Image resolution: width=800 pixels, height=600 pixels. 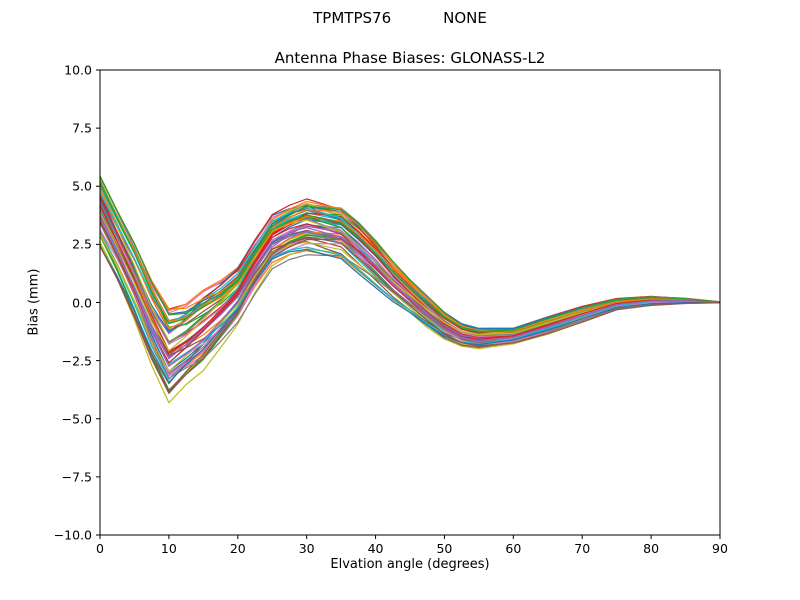 What do you see at coordinates (352, 18) in the screenshot?
I see `suptitle-left: TPMTPS76` at bounding box center [352, 18].